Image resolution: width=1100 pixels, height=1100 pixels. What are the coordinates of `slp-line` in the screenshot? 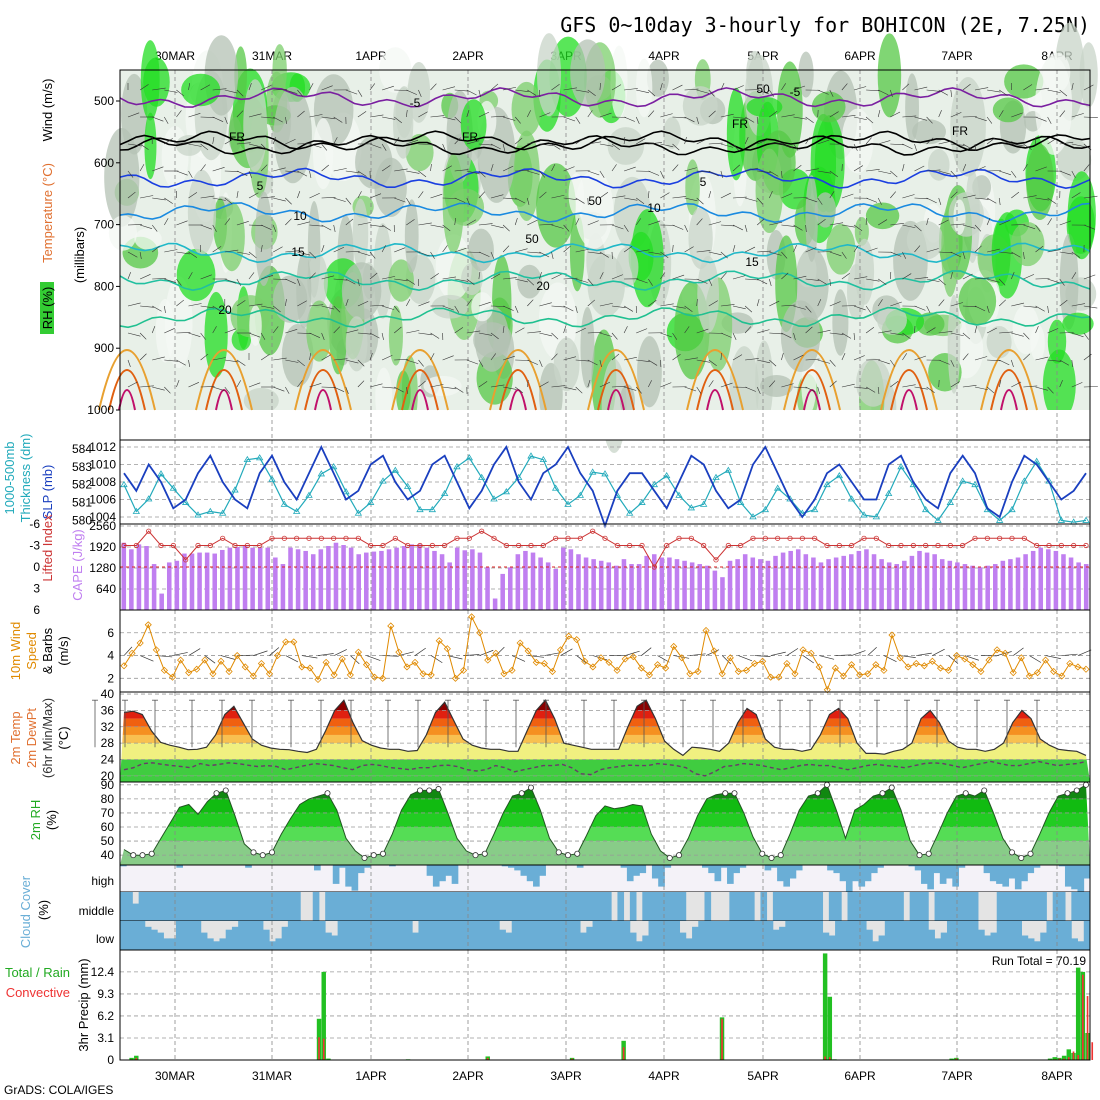 It's located at (605, 486).